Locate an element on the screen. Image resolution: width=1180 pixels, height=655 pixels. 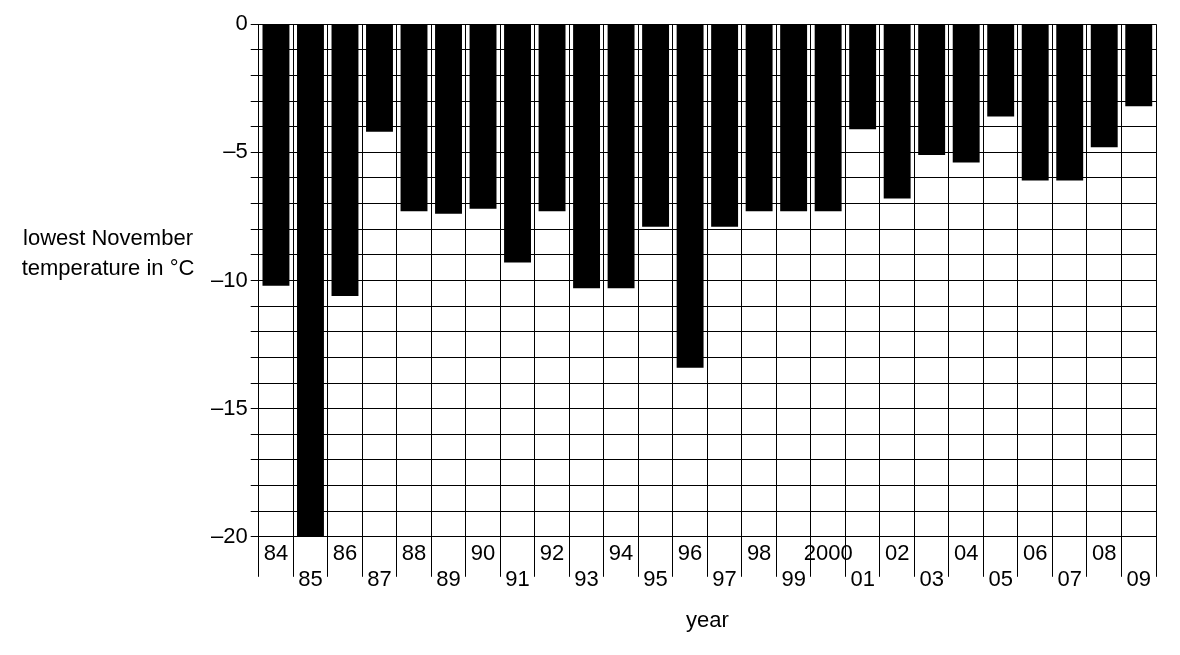
x-tick-label: 99 is located at coordinates (793, 579).